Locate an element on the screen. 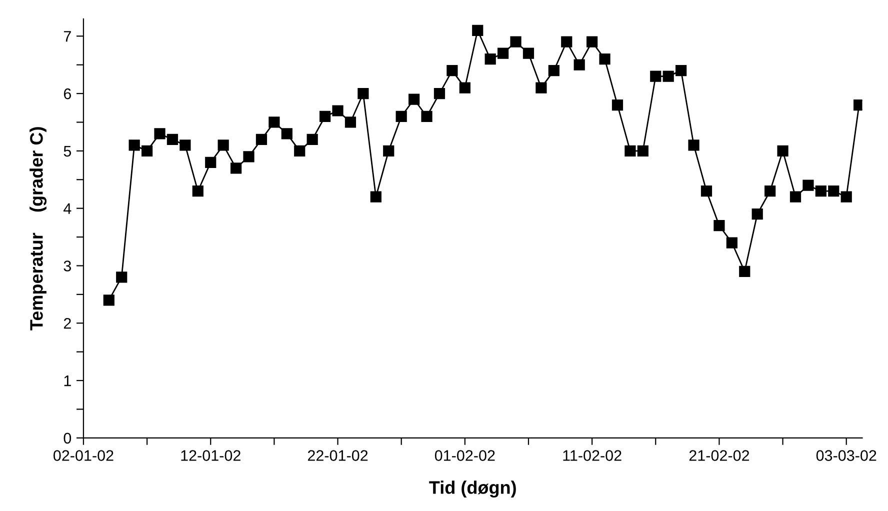 This screenshot has height=511, width=888. y-tick-label: 7 is located at coordinates (67, 36).